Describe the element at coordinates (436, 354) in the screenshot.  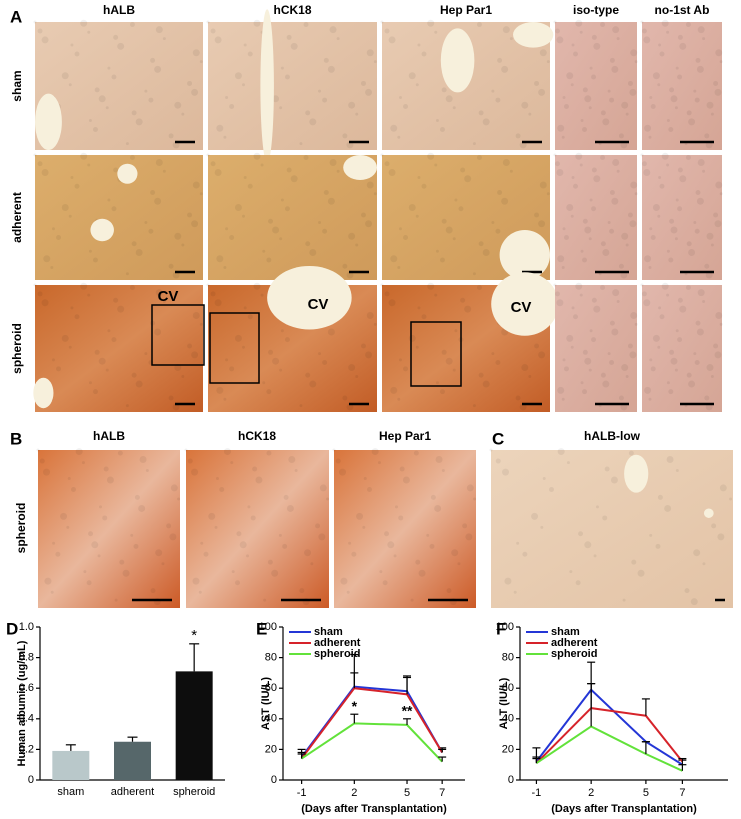
I see `inset-box` at that location.